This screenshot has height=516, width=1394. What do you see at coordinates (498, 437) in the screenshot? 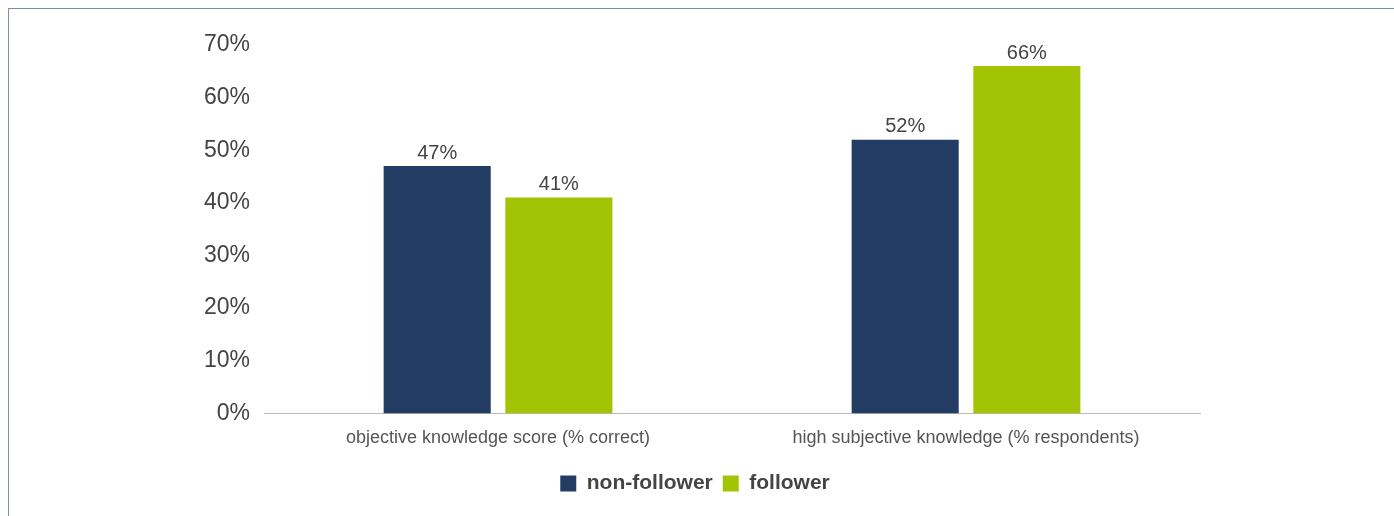
I see `x-tick-label: objective knowledge score (% correct)` at bounding box center [498, 437].